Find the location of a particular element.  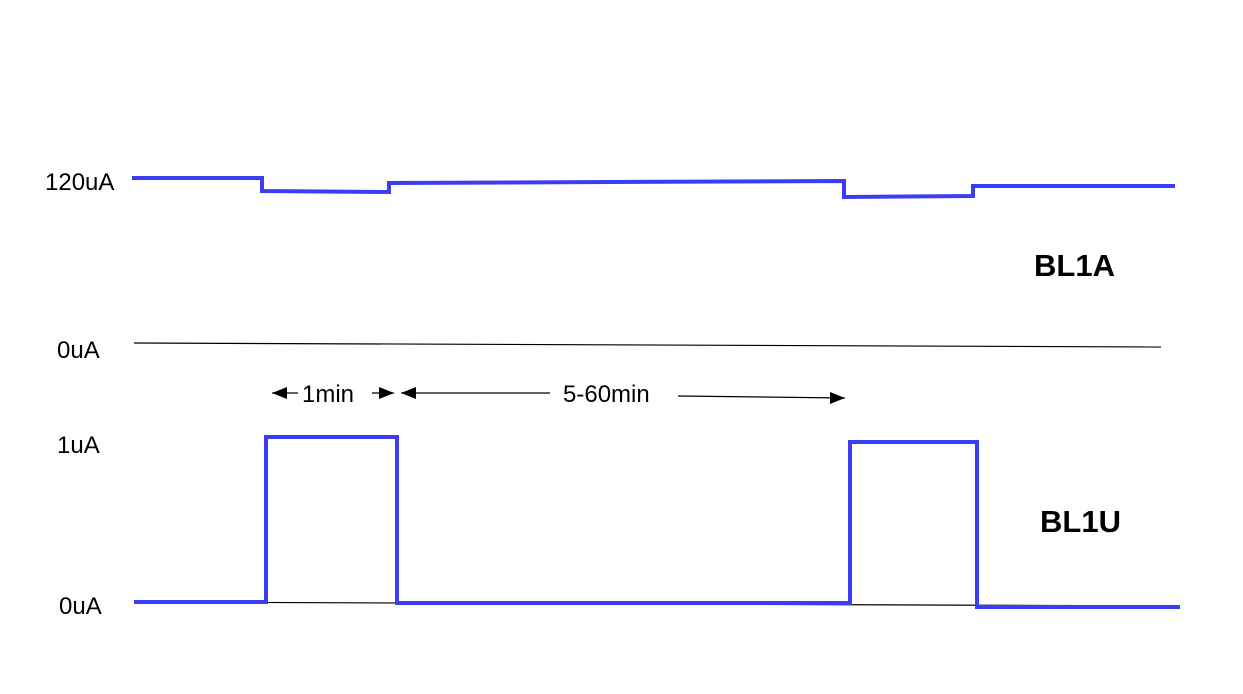

pulse-width-dimension: 1min is located at coordinates (333, 394).